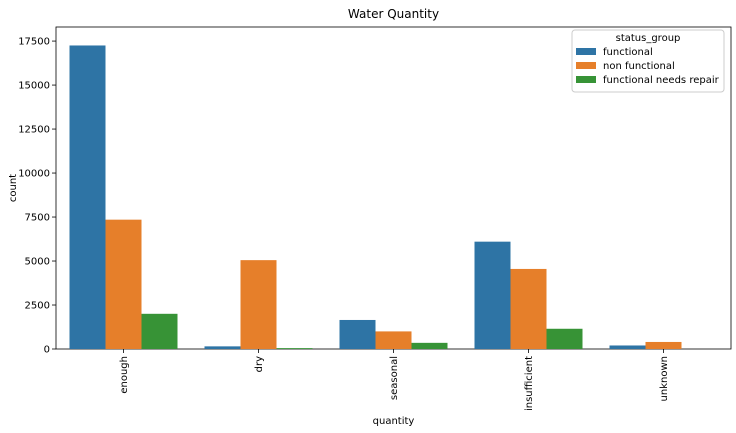  I want to click on y-tick-label: 15000, so click(34, 86).